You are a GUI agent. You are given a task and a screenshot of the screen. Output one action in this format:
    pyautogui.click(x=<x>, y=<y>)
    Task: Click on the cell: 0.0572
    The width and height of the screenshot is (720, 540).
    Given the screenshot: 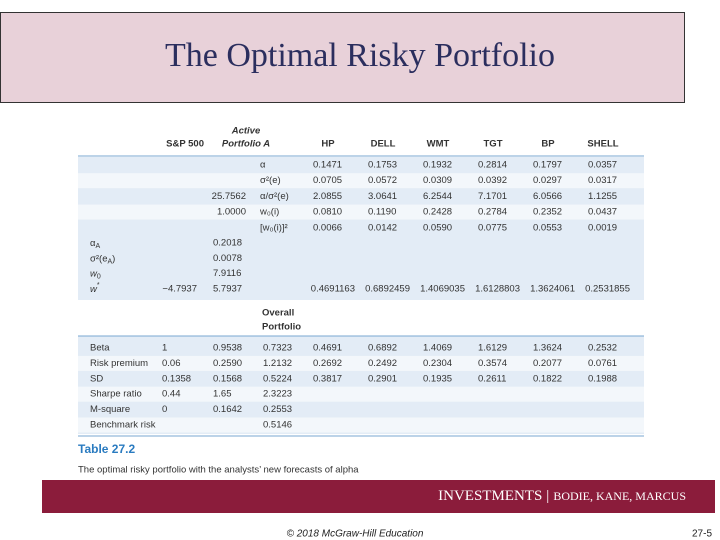 What is the action you would take?
    pyautogui.click(x=382, y=180)
    